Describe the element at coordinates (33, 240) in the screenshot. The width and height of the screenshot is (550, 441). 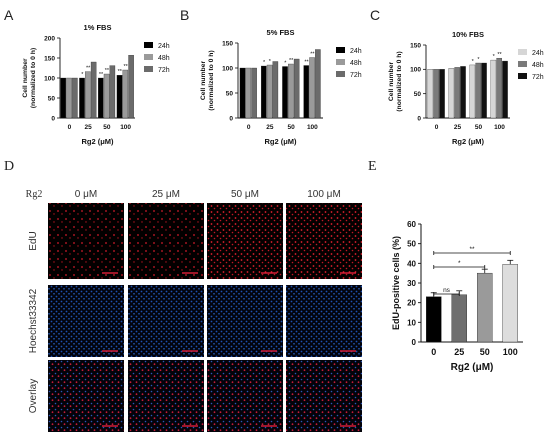
I see `channel-label: EdU` at that location.